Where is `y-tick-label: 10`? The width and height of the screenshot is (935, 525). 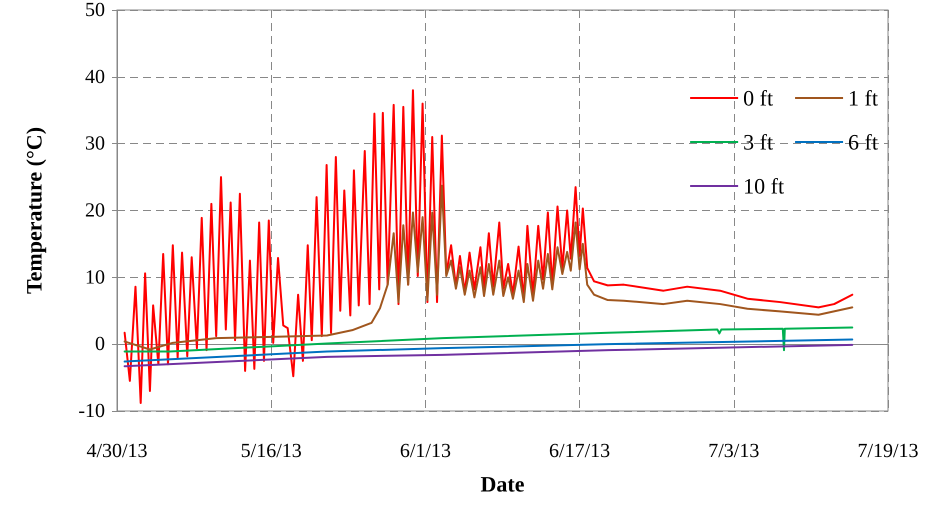
y-tick-label: 10 is located at coordinates (95, 277).